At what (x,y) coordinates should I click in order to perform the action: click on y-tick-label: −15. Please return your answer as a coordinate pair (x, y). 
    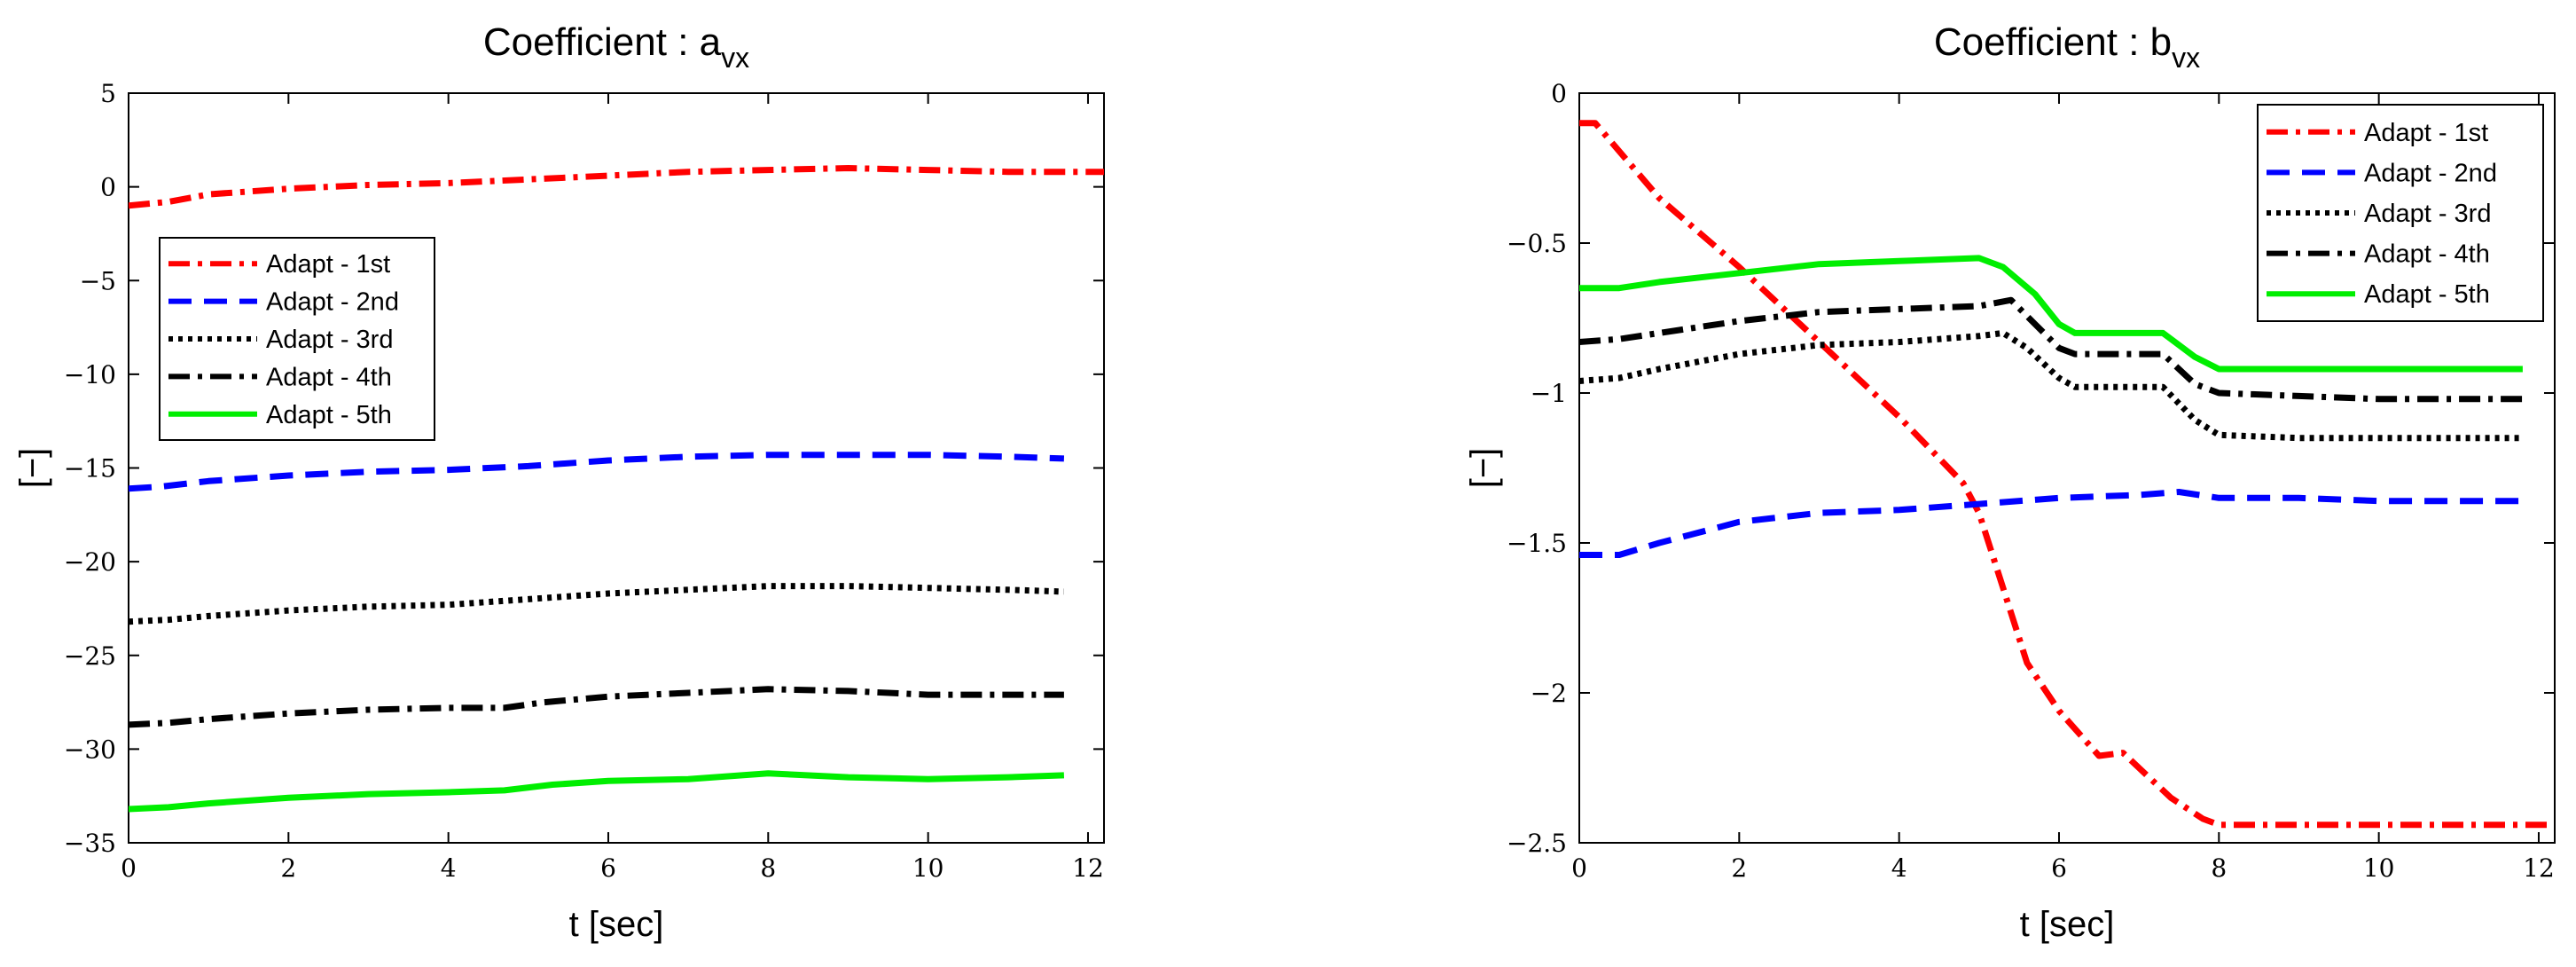
    Looking at the image, I should click on (90, 469).